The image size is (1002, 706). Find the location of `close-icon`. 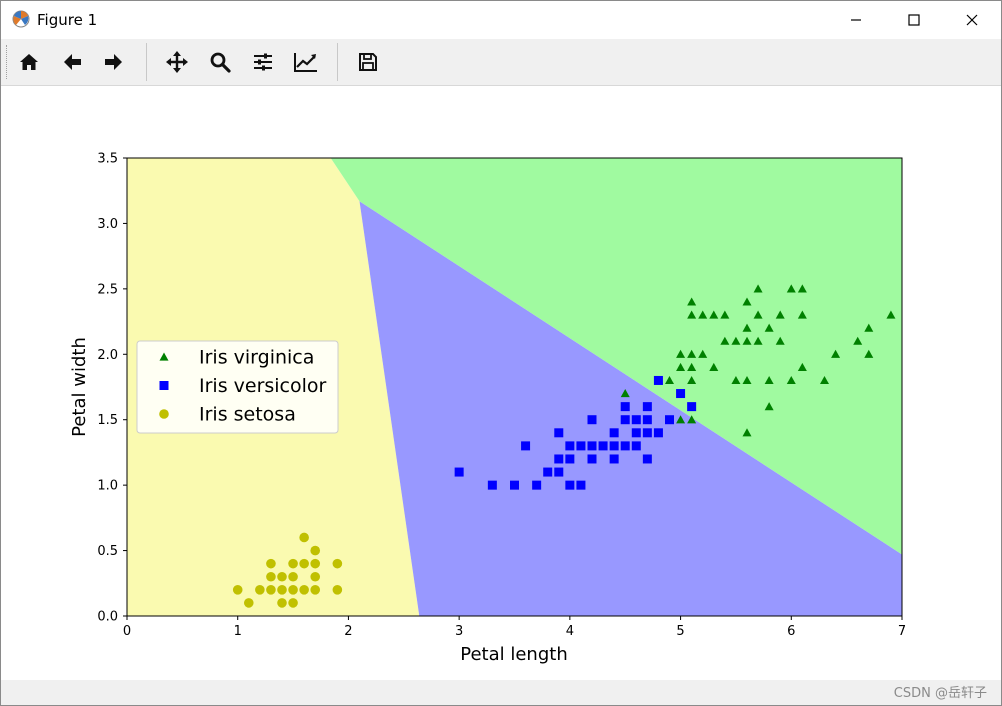

close-icon is located at coordinates (972, 20).